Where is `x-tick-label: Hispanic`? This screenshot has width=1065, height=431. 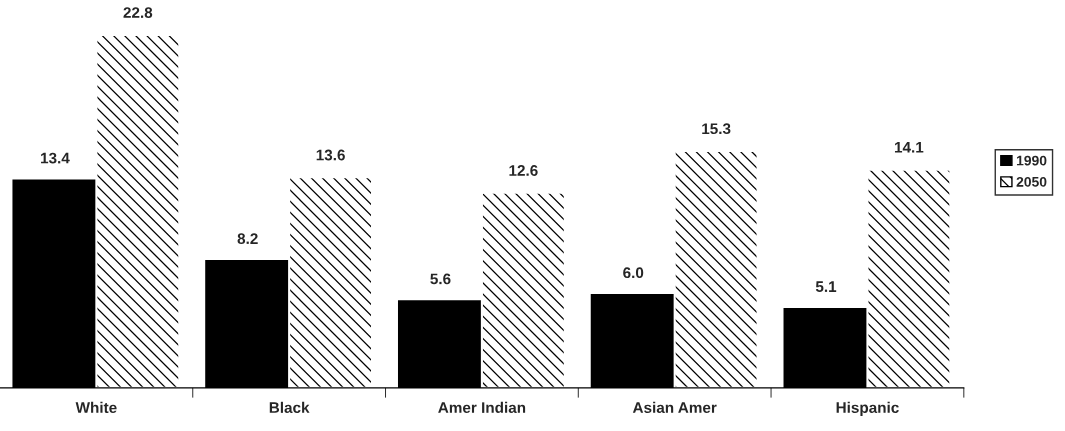
x-tick-label: Hispanic is located at coordinates (867, 409).